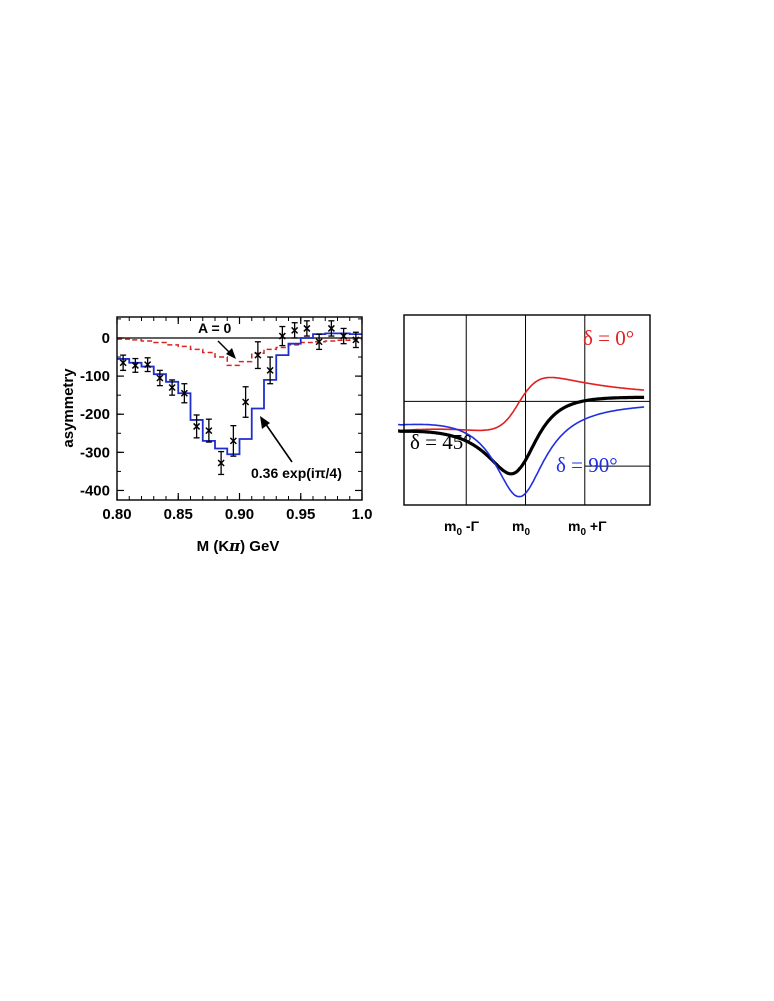 Image resolution: width=774 pixels, height=1001 pixels. I want to click on tick-m0-minus-gamma: m0 -Γ, so click(462, 528).